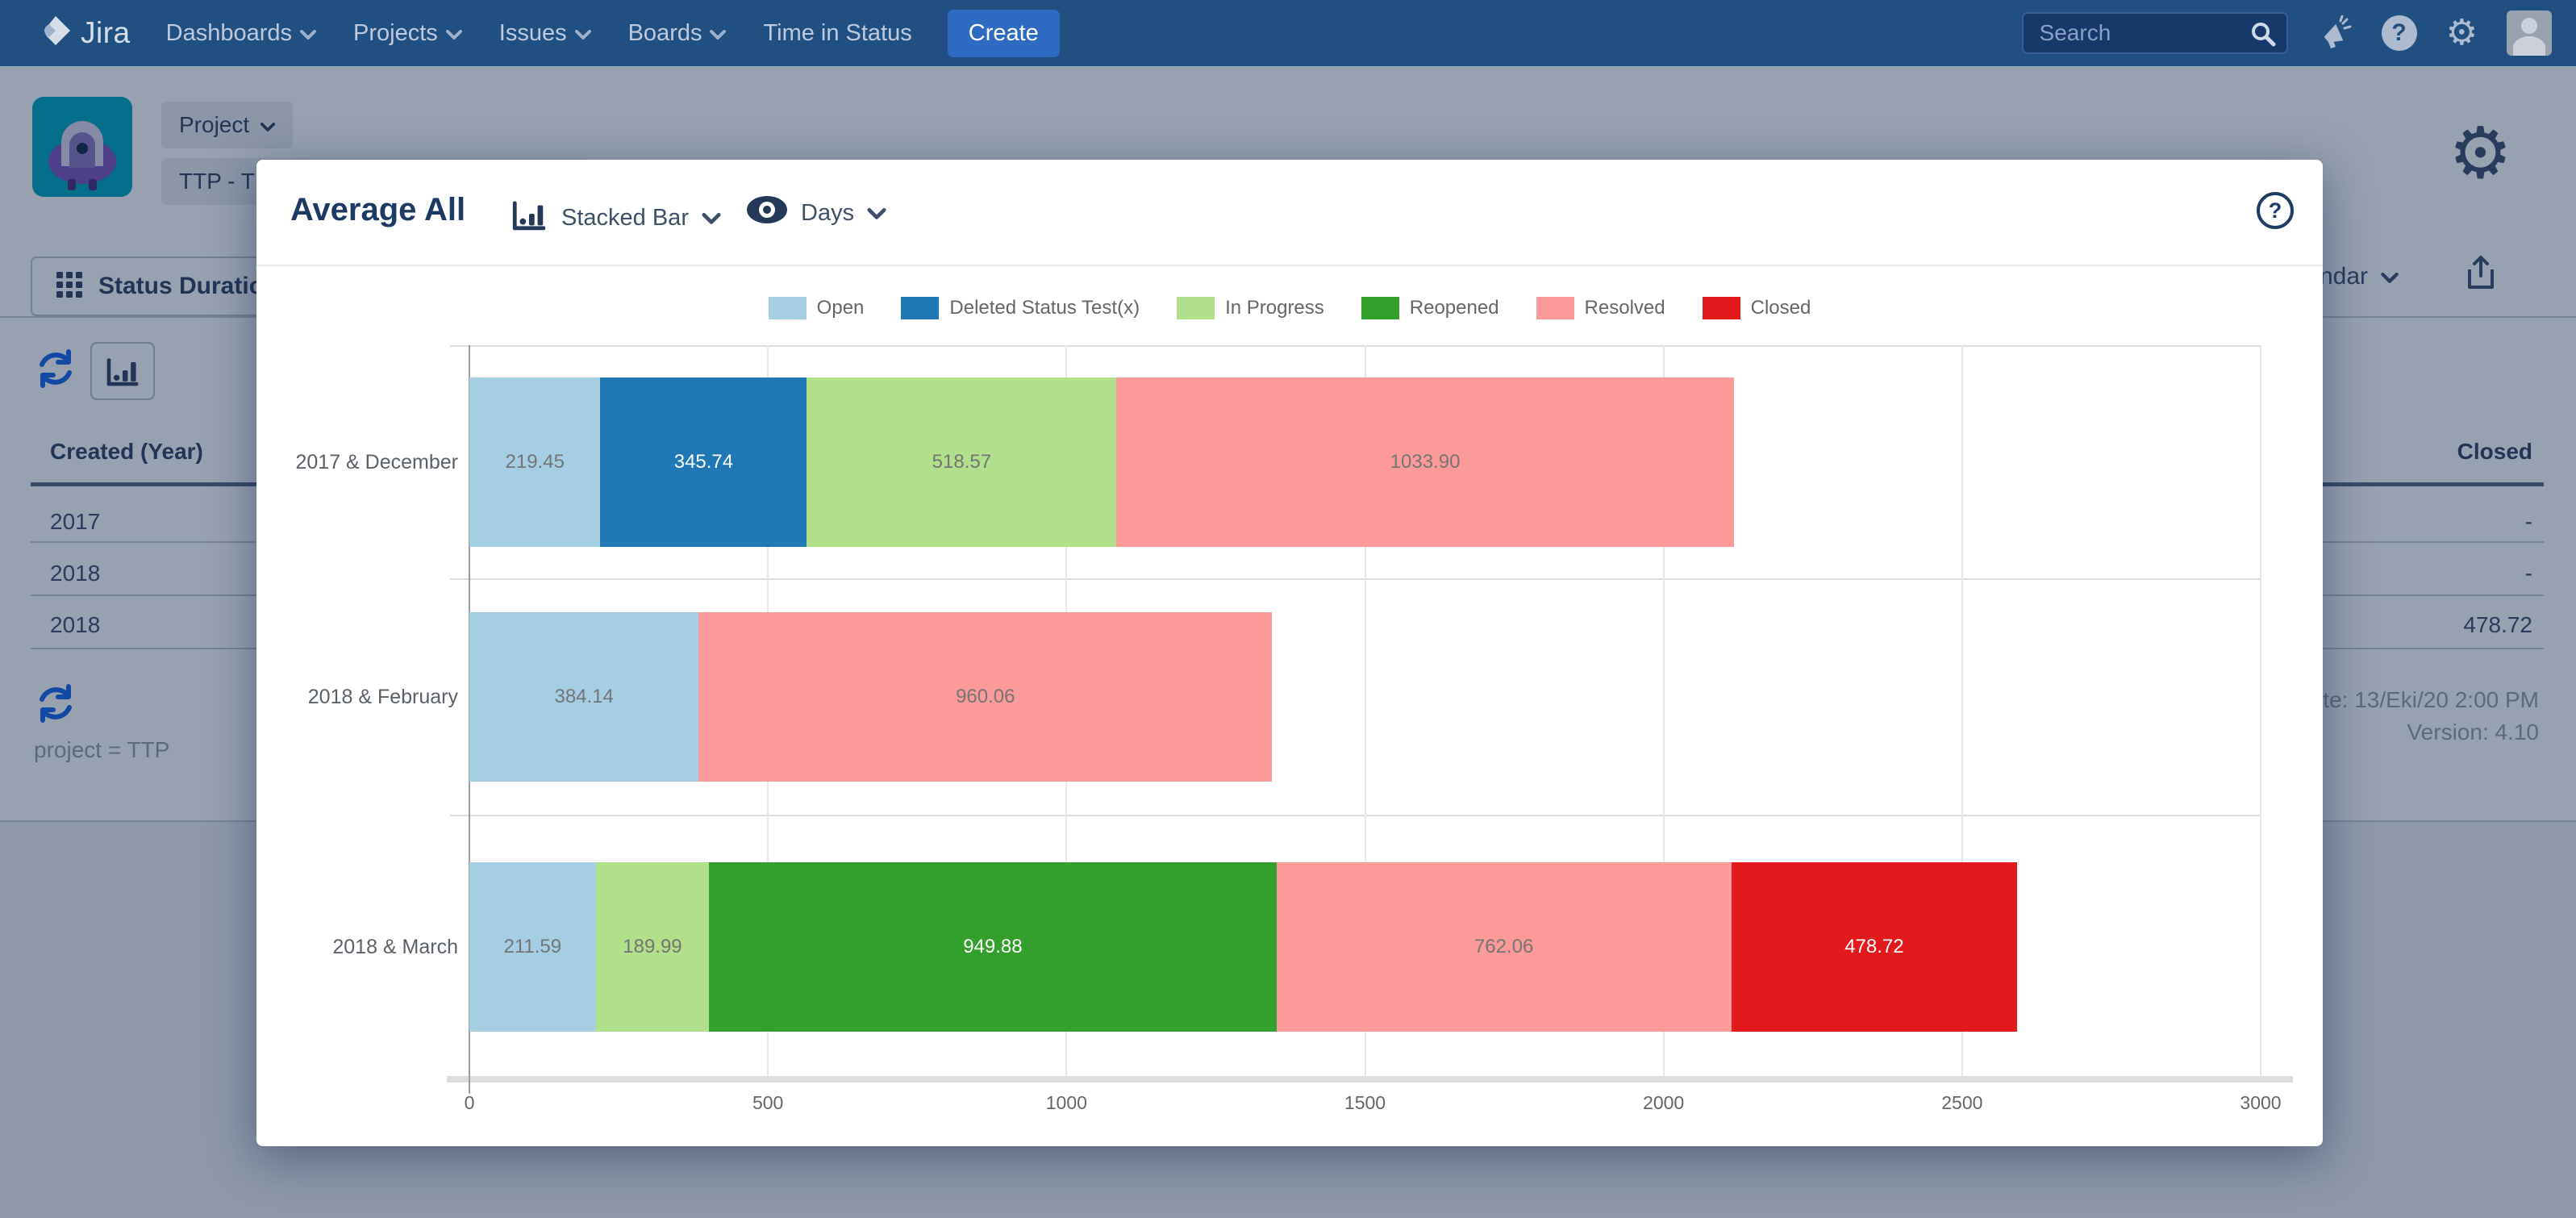 The width and height of the screenshot is (2576, 1218). What do you see at coordinates (241, 33) in the screenshot?
I see `nav-item-dashboards: Dashboards` at bounding box center [241, 33].